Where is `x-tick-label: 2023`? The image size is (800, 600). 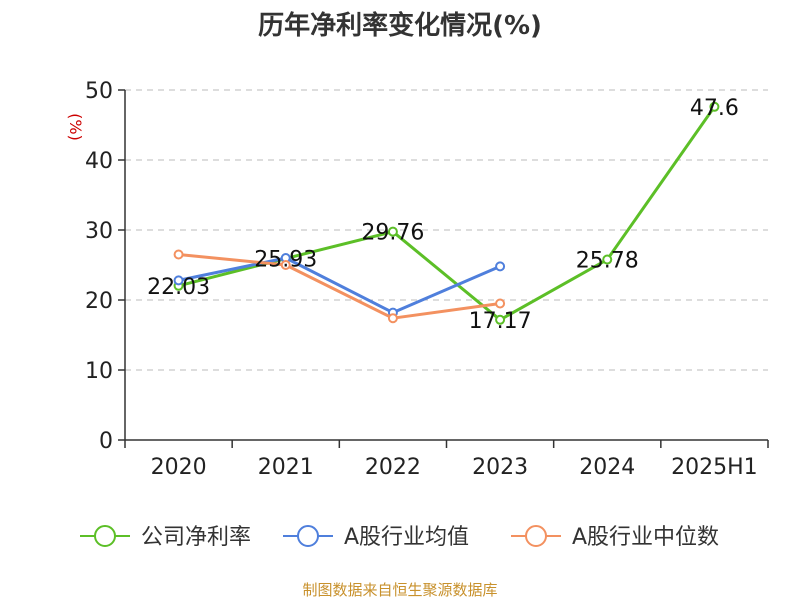 x-tick-label: 2023 is located at coordinates (500, 467).